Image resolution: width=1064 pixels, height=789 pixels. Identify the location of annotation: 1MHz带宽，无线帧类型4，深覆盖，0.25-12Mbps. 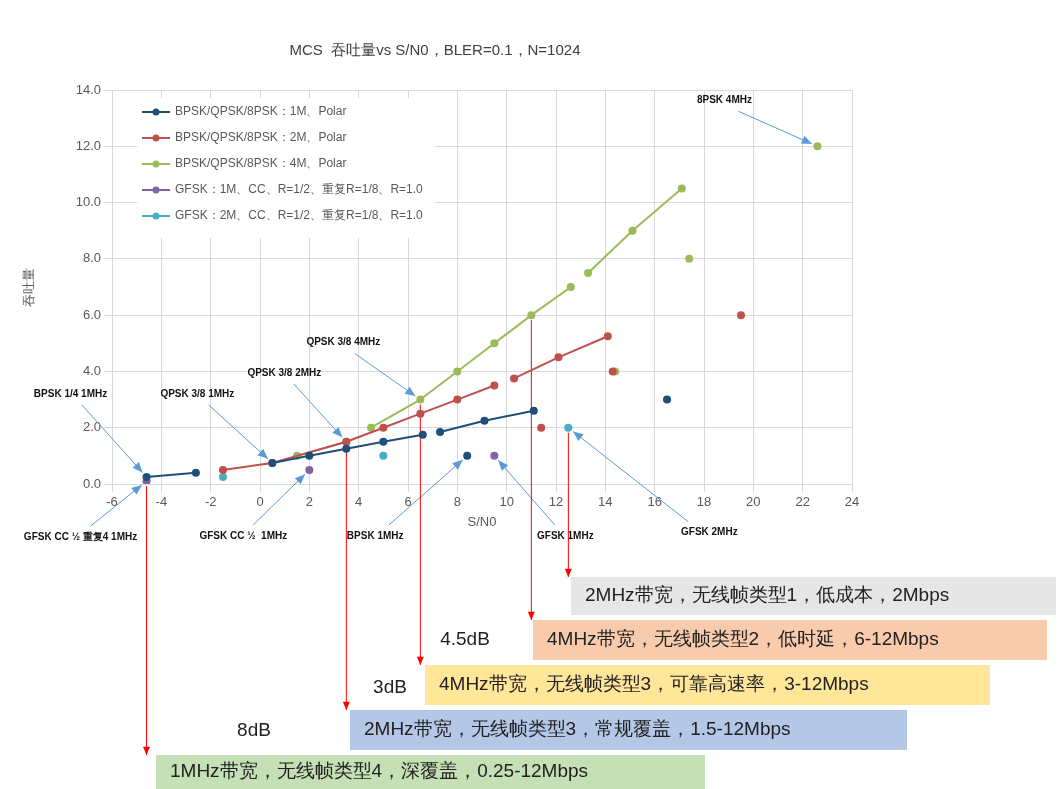
(379, 771).